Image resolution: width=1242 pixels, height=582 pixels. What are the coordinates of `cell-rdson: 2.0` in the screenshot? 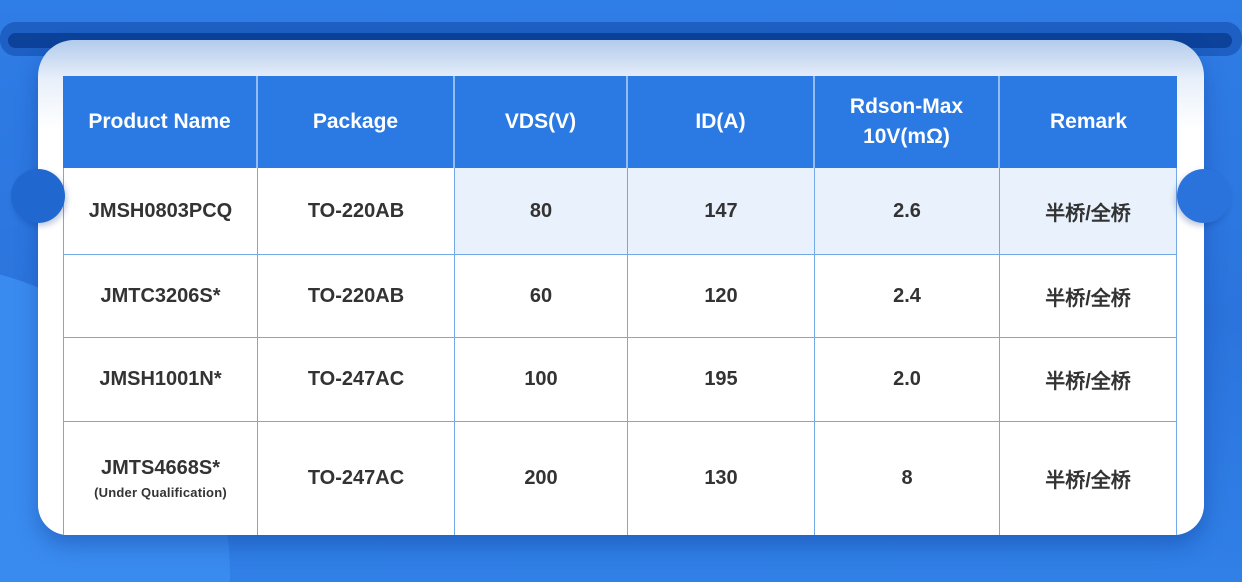 It's located at (907, 380).